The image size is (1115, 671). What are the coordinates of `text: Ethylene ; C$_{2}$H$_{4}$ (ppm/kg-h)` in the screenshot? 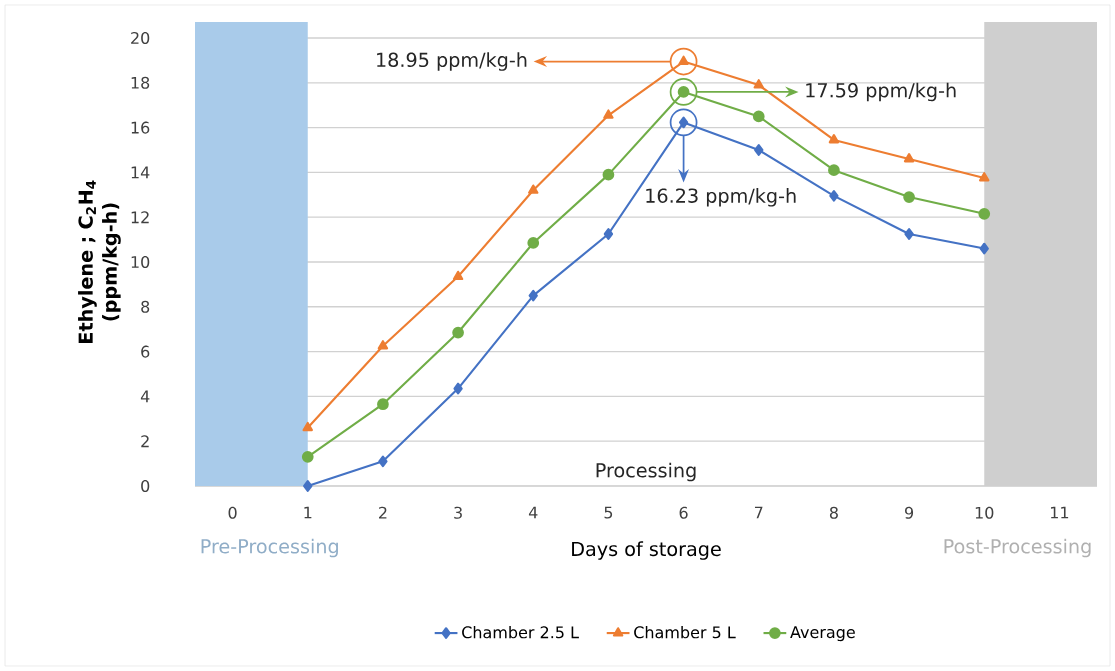 It's located at (99, 261).